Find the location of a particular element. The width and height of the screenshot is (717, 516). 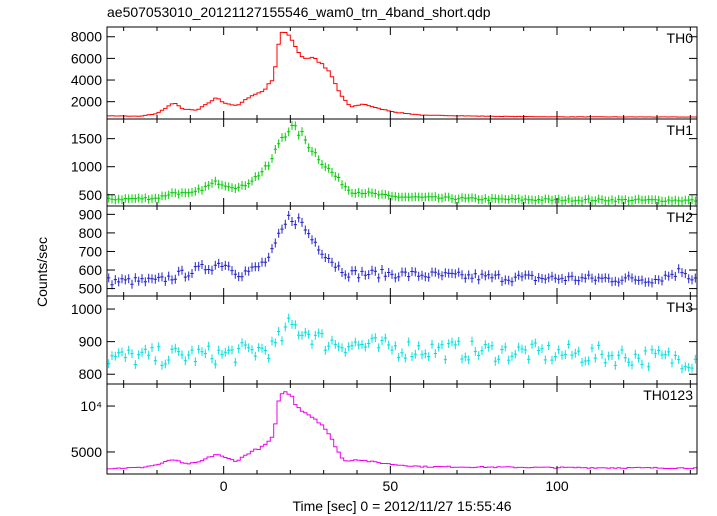

series-th0123-line is located at coordinates (402, 430).